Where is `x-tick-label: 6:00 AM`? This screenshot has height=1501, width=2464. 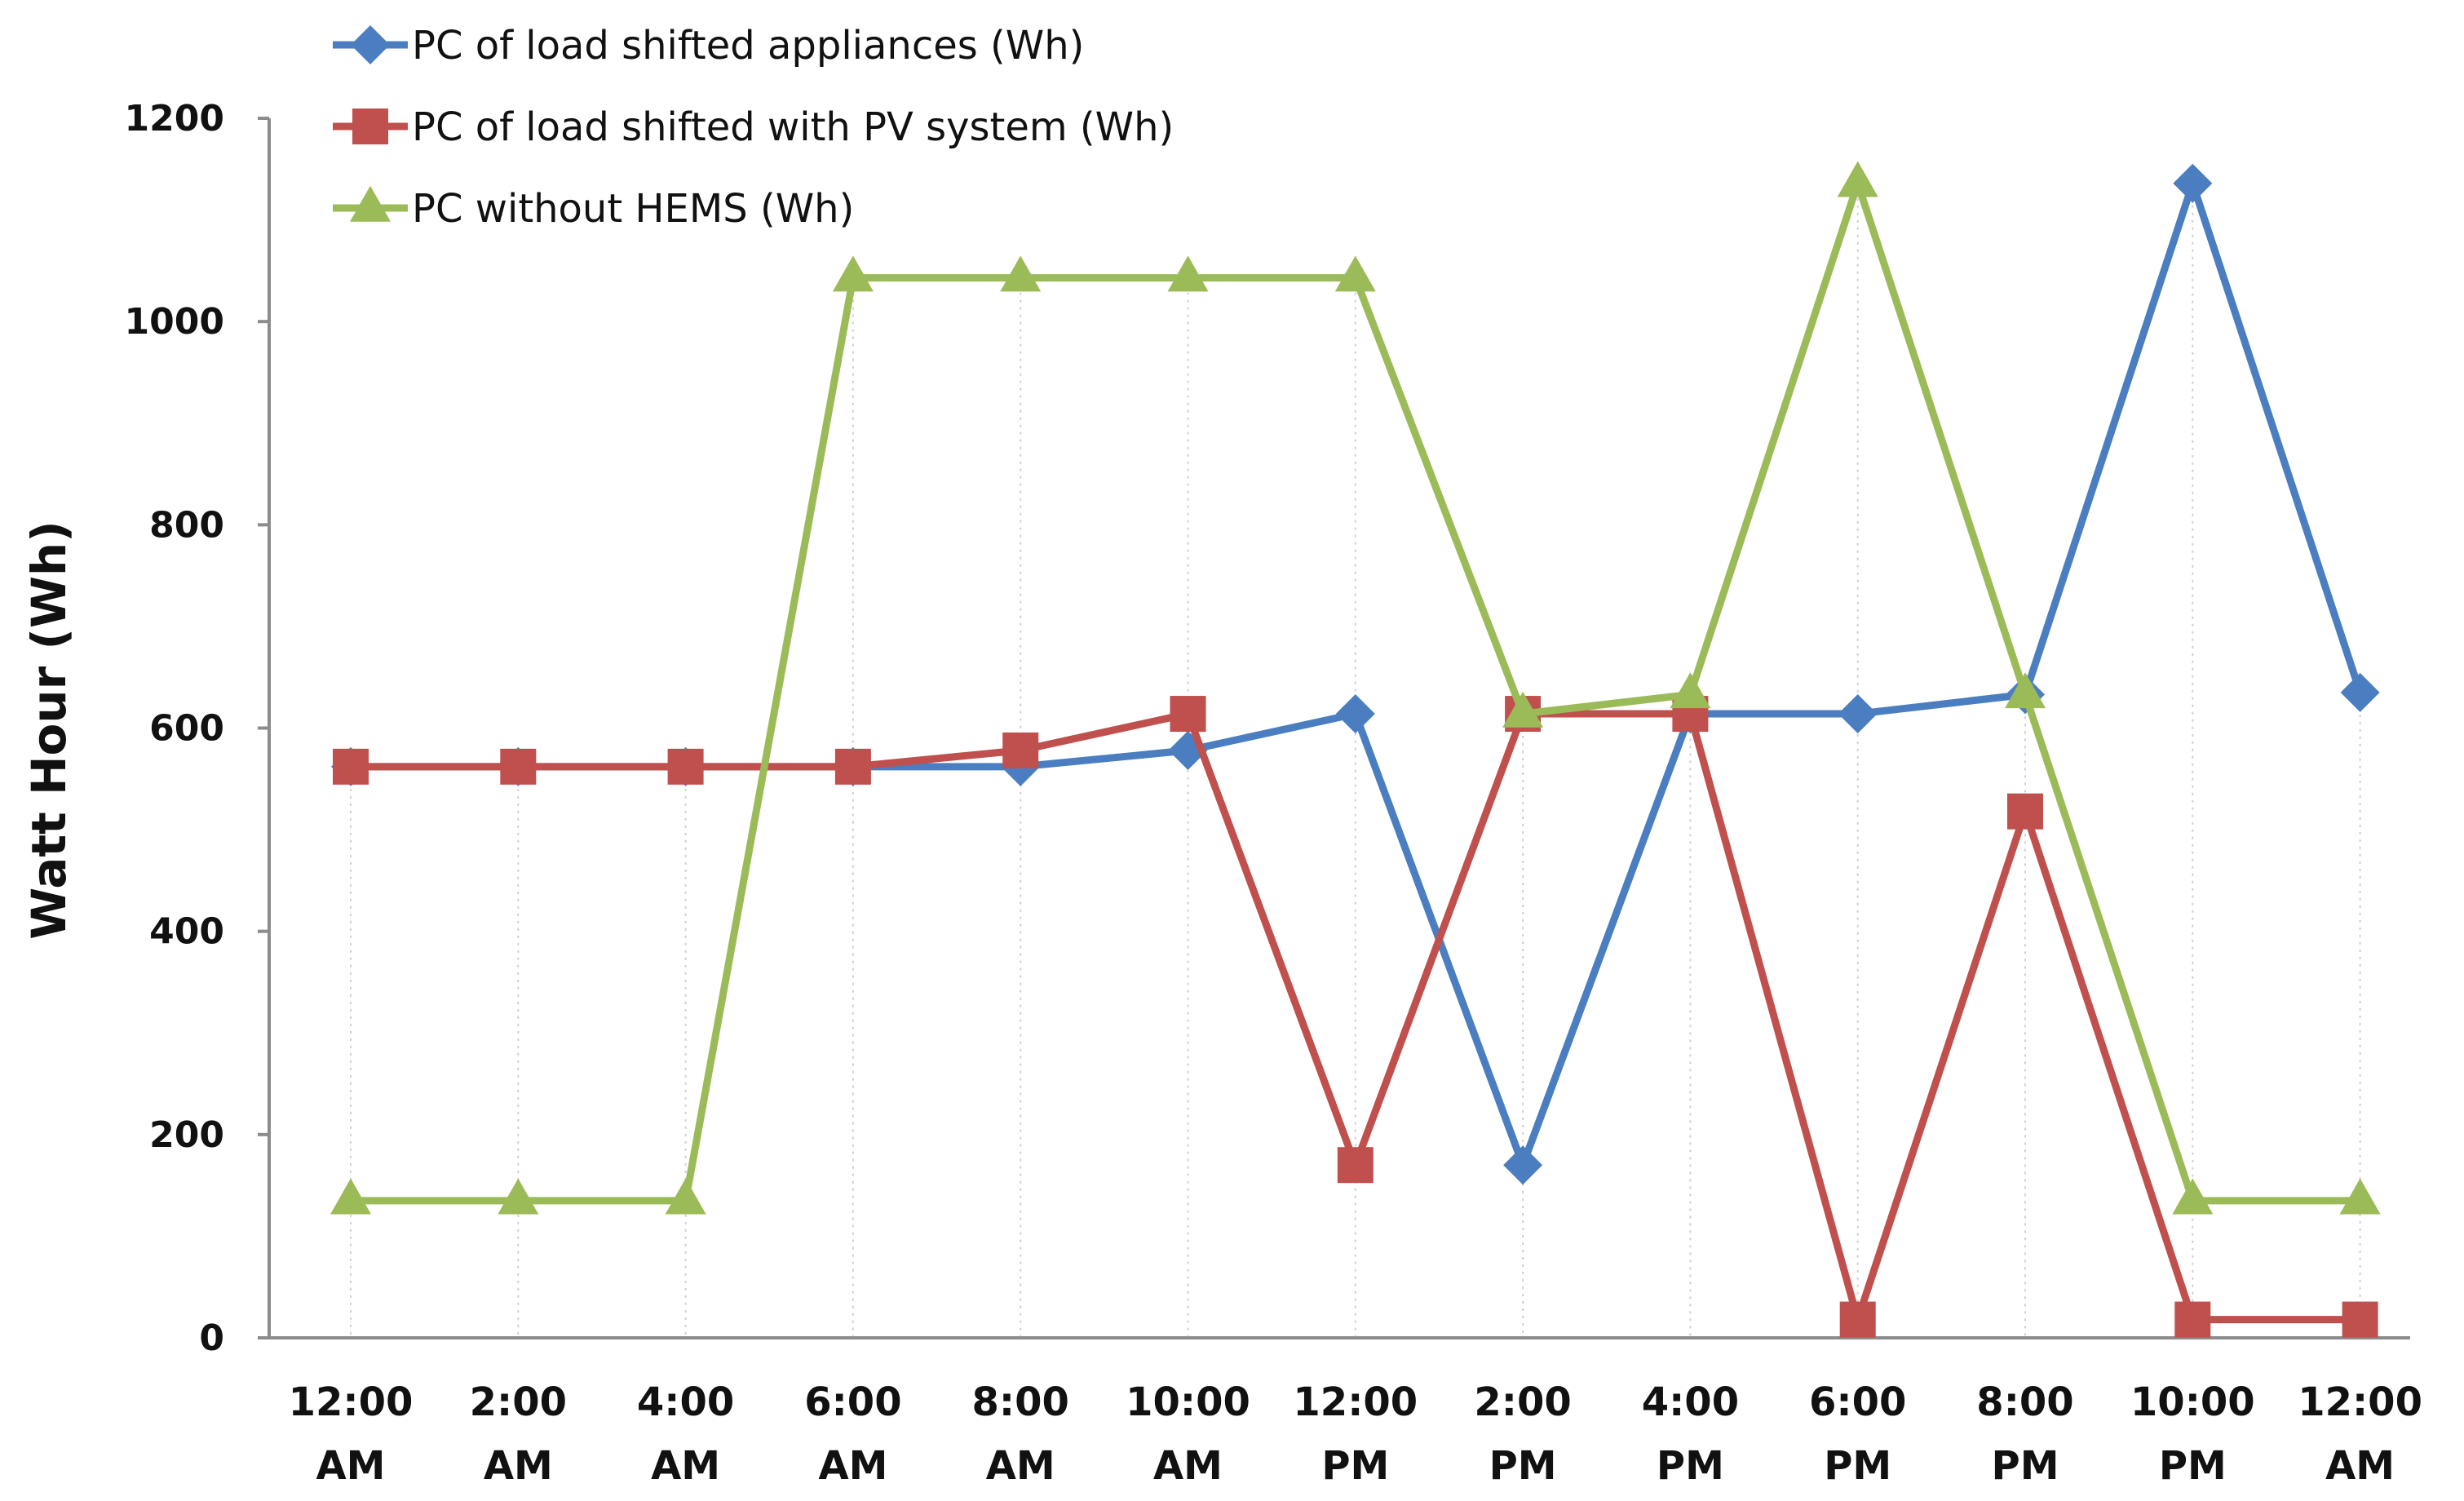 x-tick-label: 6:00 AM is located at coordinates (852, 1434).